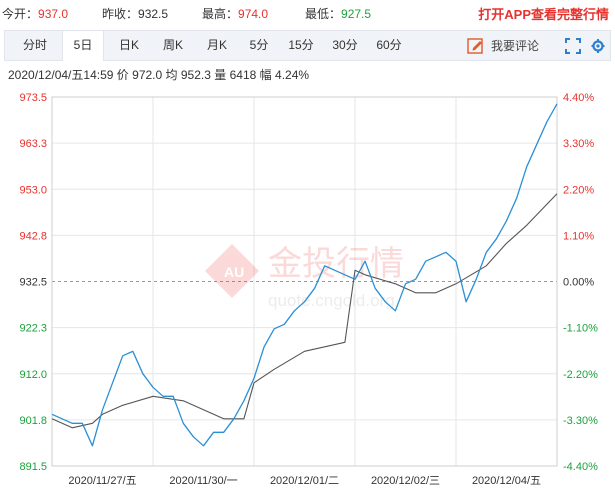  What do you see at coordinates (61, 75) in the screenshot?
I see `info-datetime: 2020/12/04/五14:59` at bounding box center [61, 75].